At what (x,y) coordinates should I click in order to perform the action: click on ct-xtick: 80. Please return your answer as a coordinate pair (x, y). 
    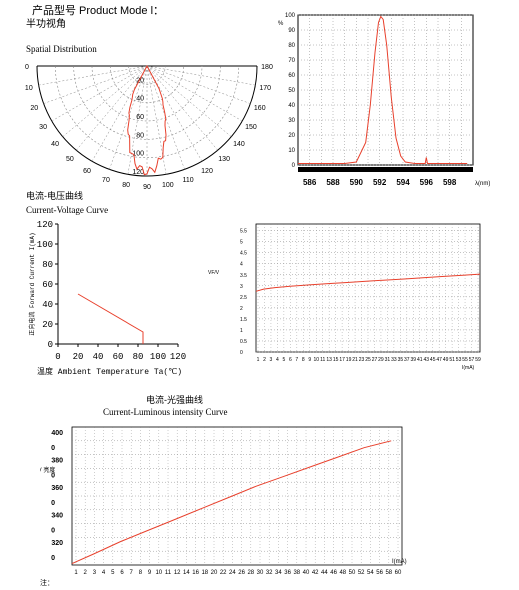
    Looking at the image, I should click on (138, 357).